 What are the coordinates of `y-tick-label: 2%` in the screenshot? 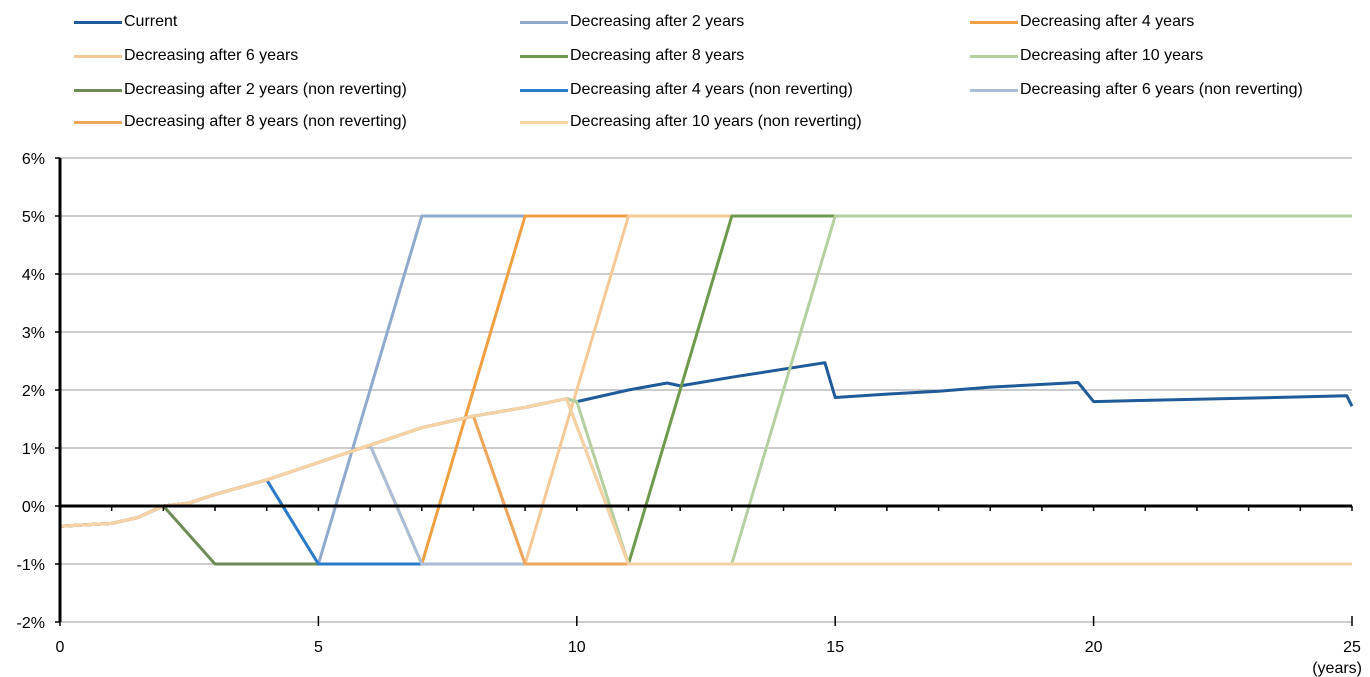 It's located at (33, 391).